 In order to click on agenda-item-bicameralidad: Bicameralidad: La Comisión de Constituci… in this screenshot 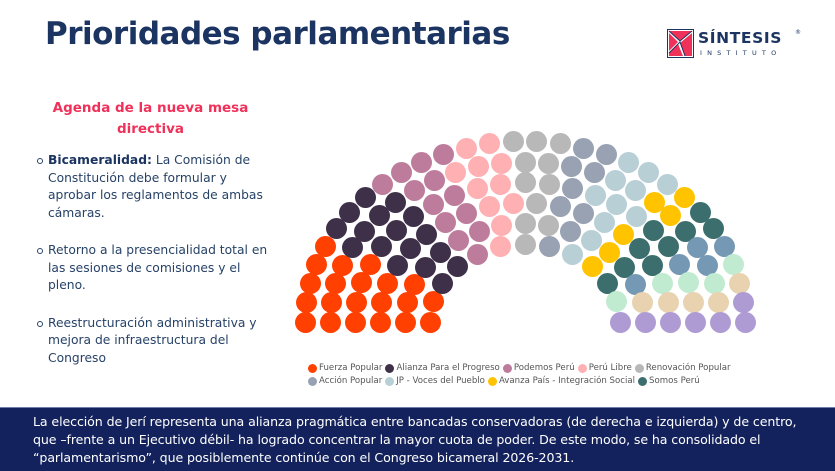, I will do `click(157, 187)`.